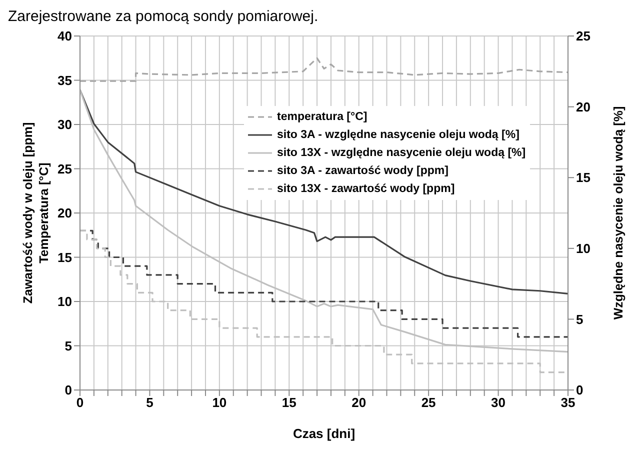 The width and height of the screenshot is (638, 461). What do you see at coordinates (568, 402) in the screenshot?
I see `x-tick-label: 35` at bounding box center [568, 402].